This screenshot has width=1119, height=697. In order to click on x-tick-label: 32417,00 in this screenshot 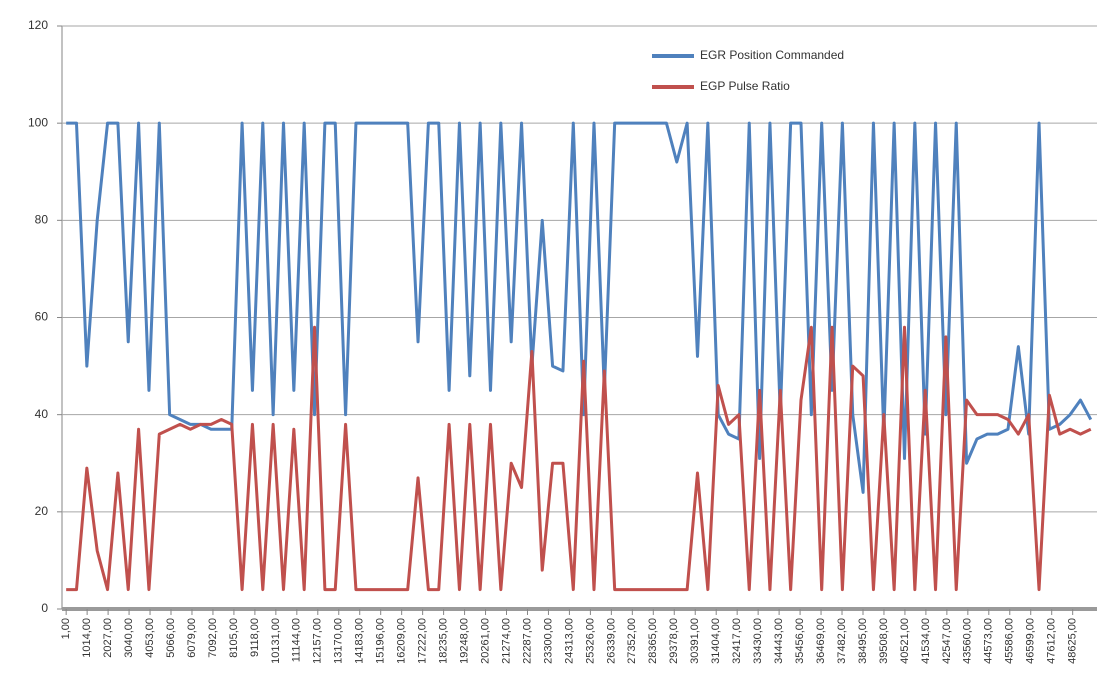, I will do `click(737, 641)`.